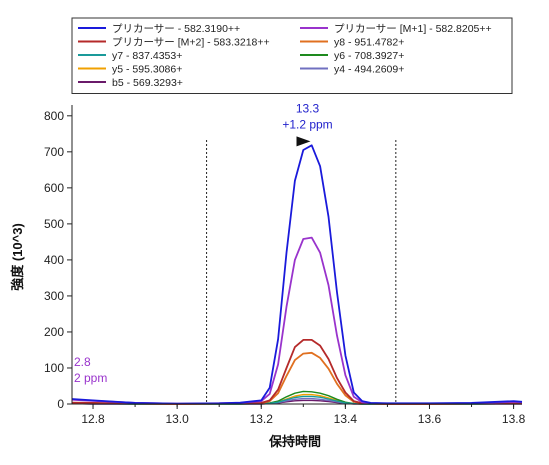 The width and height of the screenshot is (549, 465). I want to click on series-line, so click(296, 372).